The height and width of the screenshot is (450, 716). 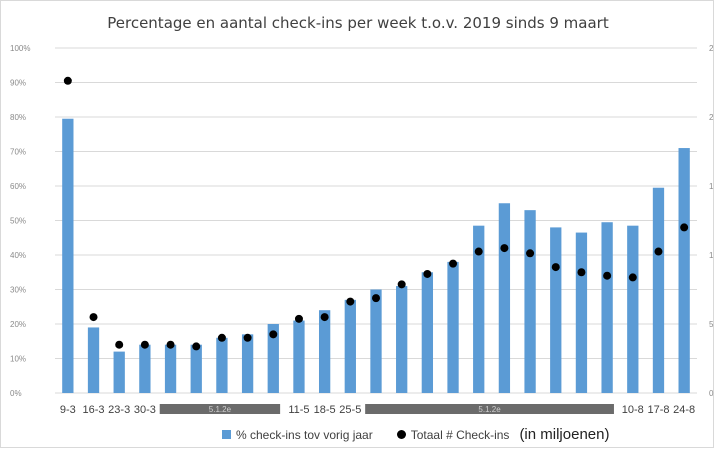 What do you see at coordinates (658, 410) in the screenshot?
I see `x-tick-label: 17-8` at bounding box center [658, 410].